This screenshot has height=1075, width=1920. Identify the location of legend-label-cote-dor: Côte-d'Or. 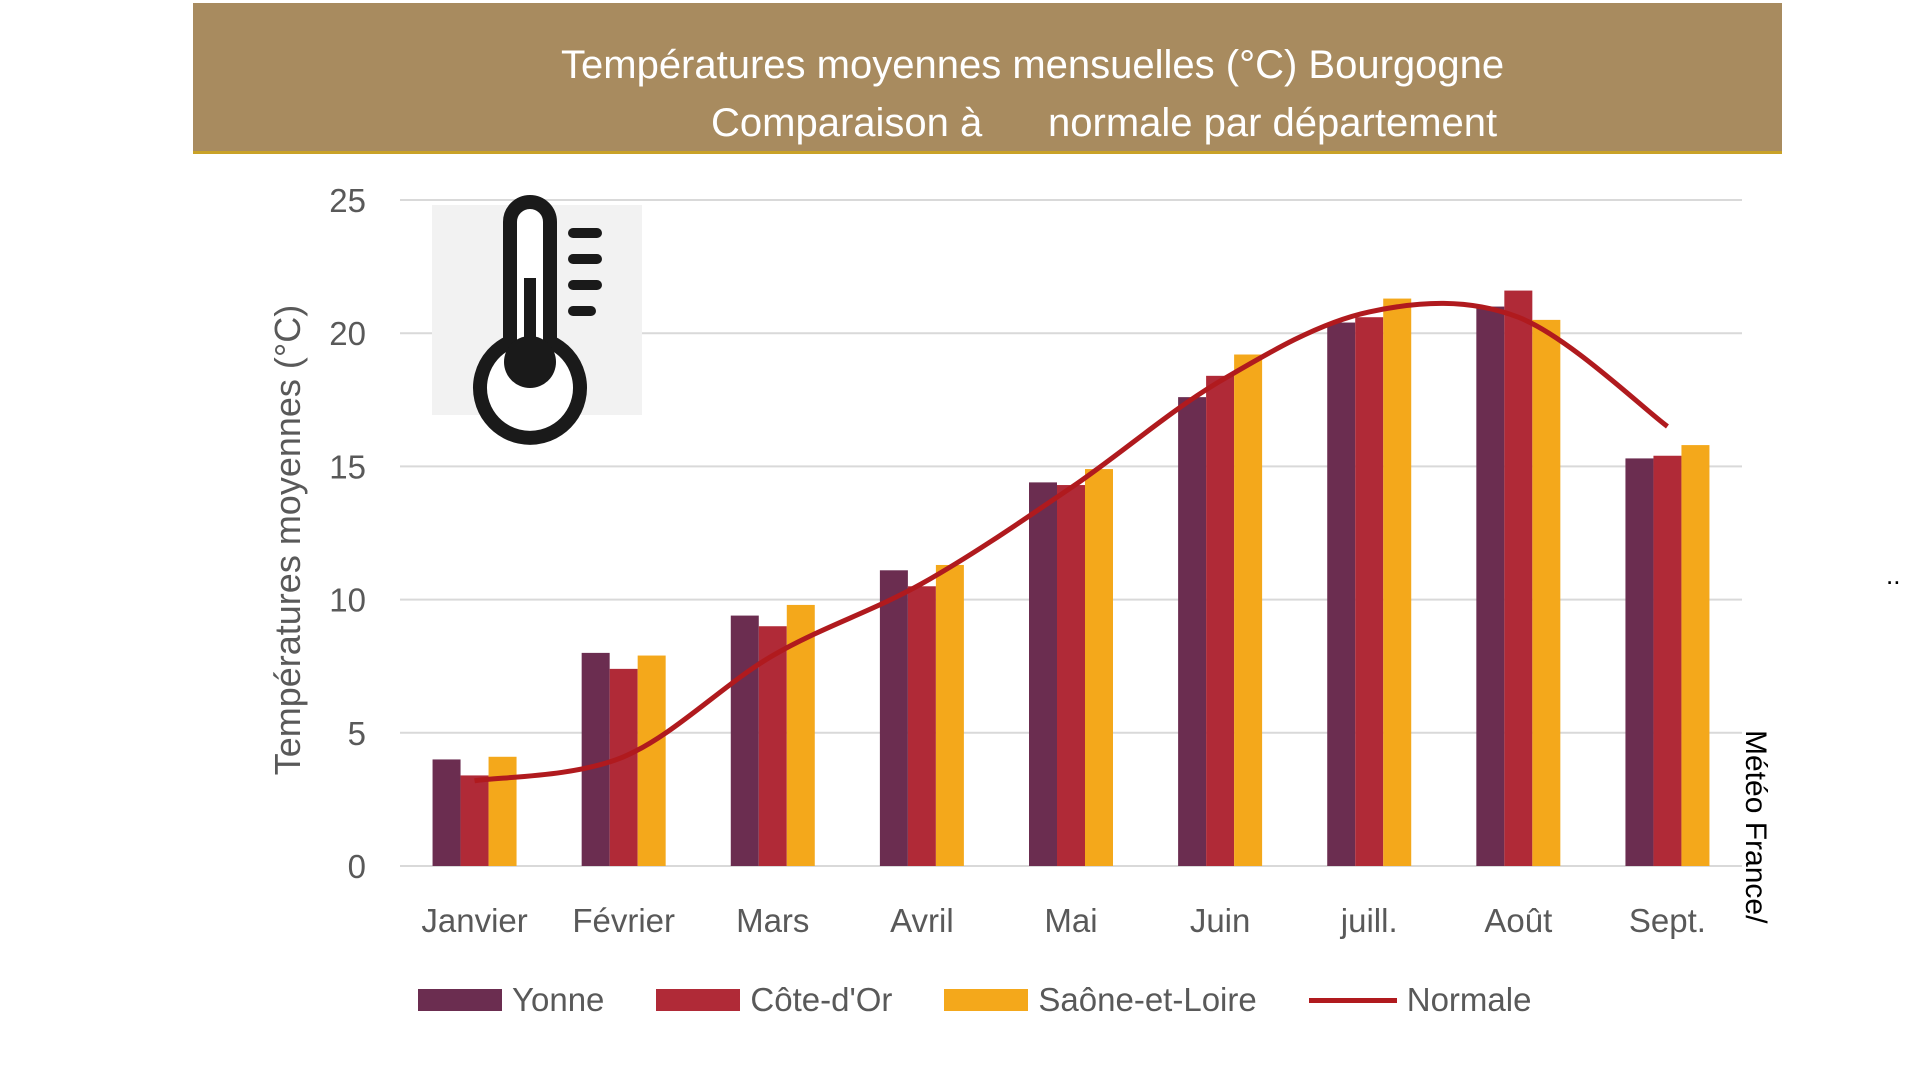
(821, 999).